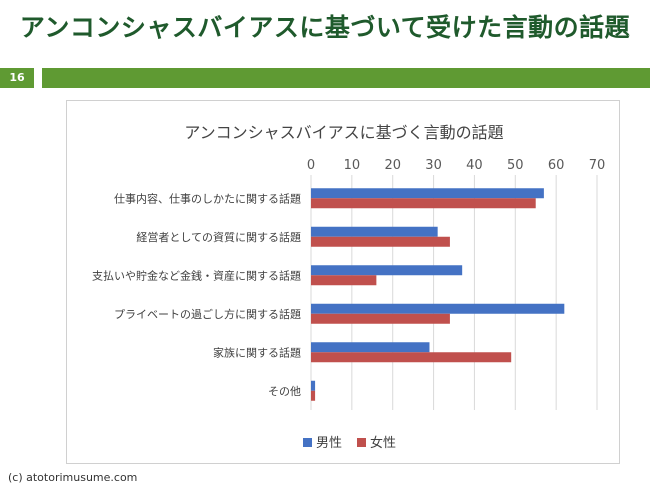 The height and width of the screenshot is (493, 650). Describe the element at coordinates (346, 78) in the screenshot. I see `header-bar` at that location.